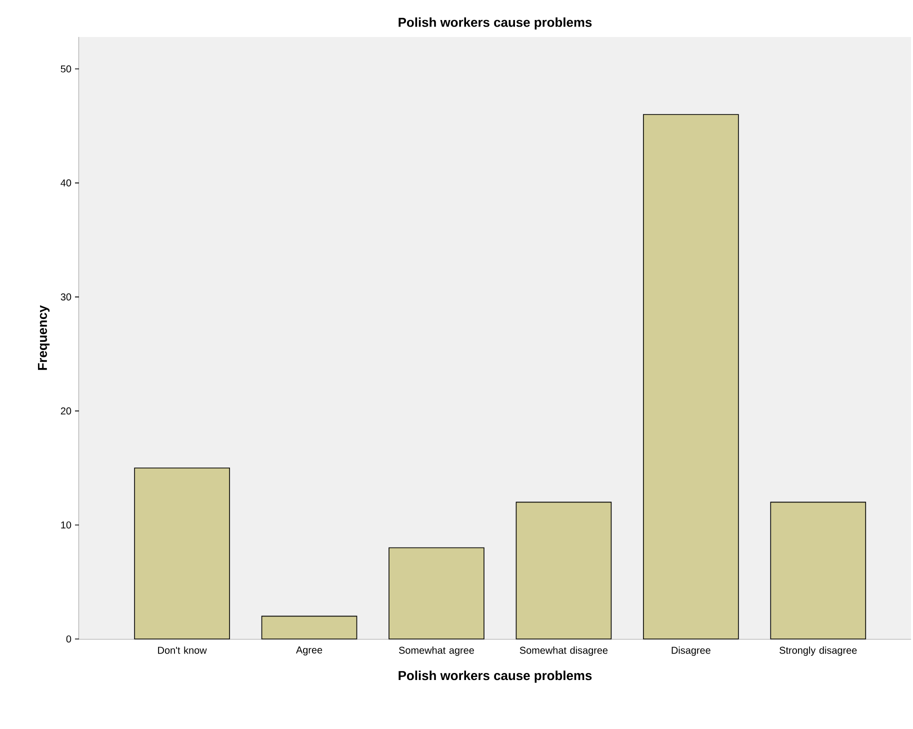 The height and width of the screenshot is (729, 913). What do you see at coordinates (495, 676) in the screenshot?
I see `x-axis-title: Polish workers cause problems` at bounding box center [495, 676].